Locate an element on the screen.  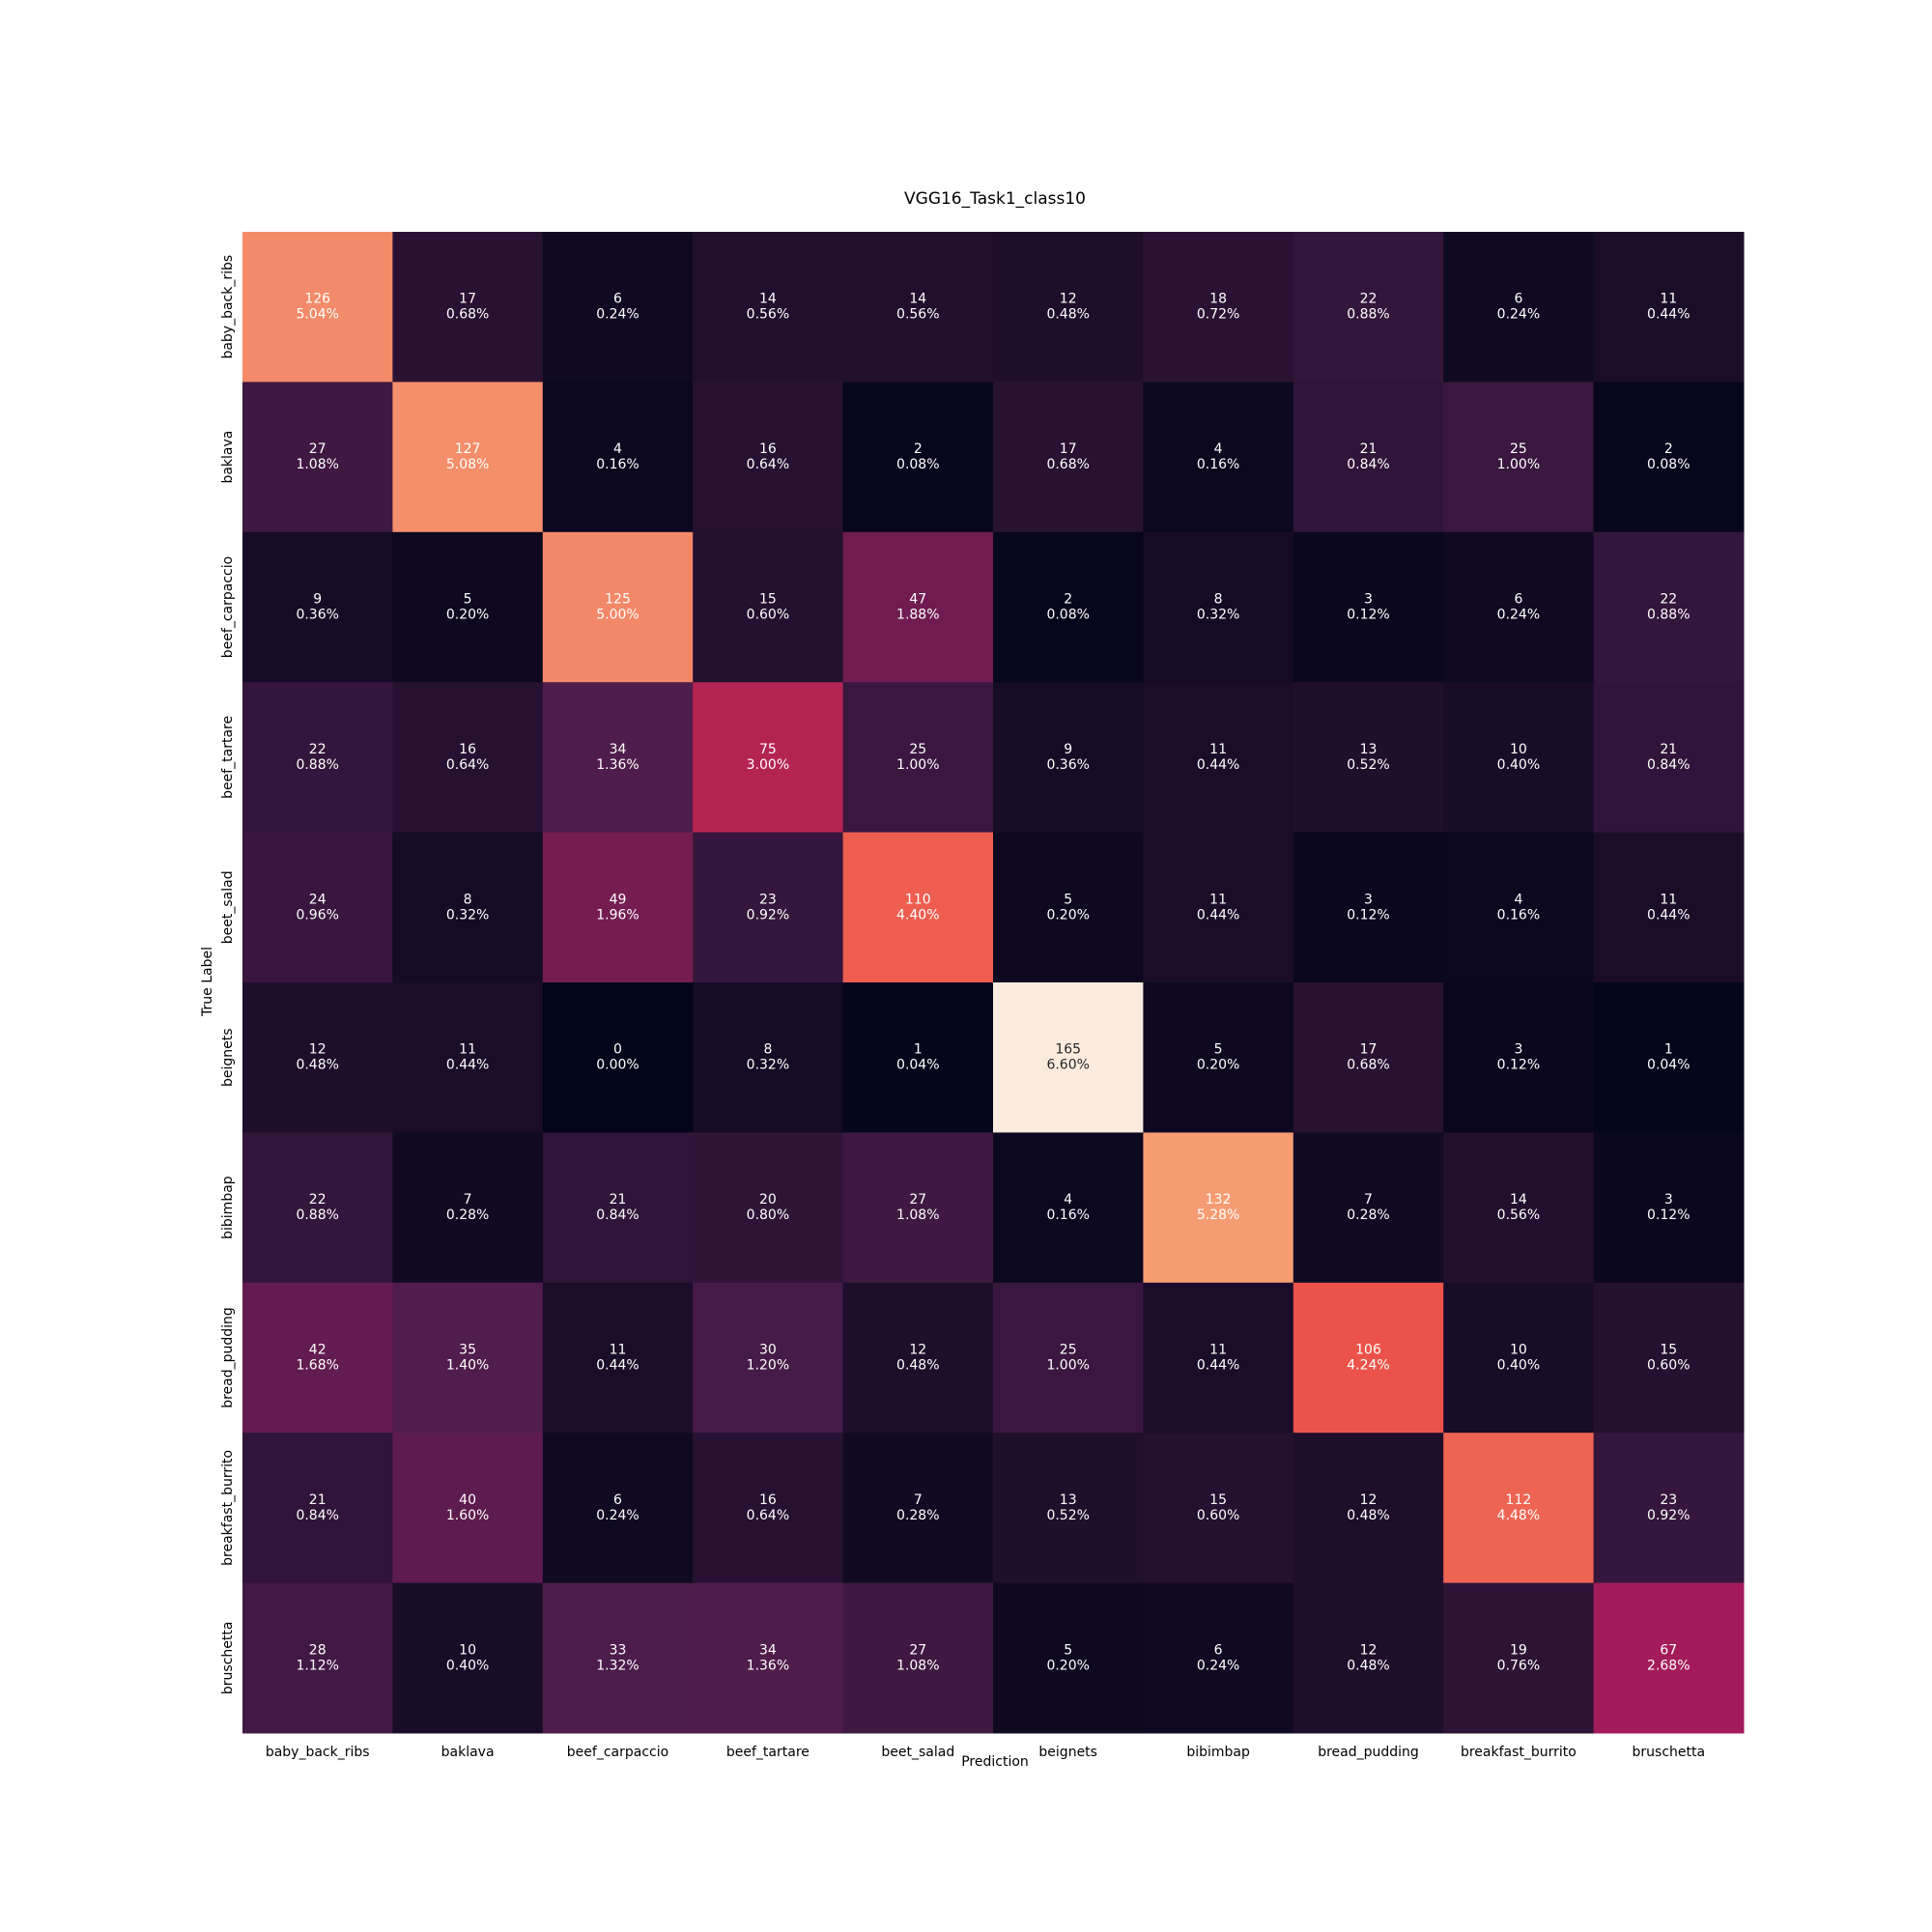
cell-count-label: 127 is located at coordinates (468, 449).